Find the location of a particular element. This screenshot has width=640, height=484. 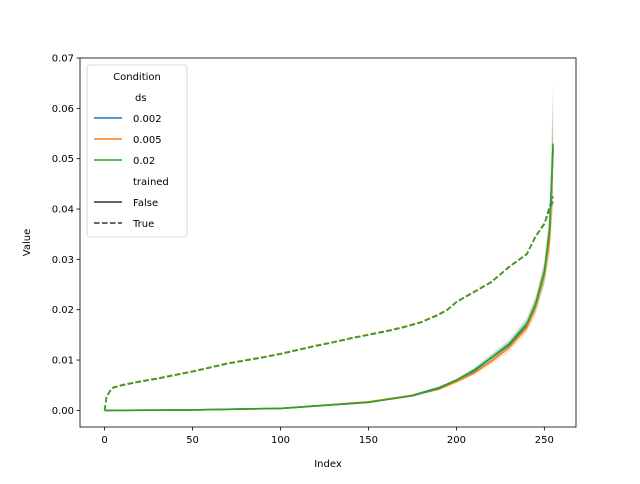

x-tick-label: 200 is located at coordinates (456, 440).